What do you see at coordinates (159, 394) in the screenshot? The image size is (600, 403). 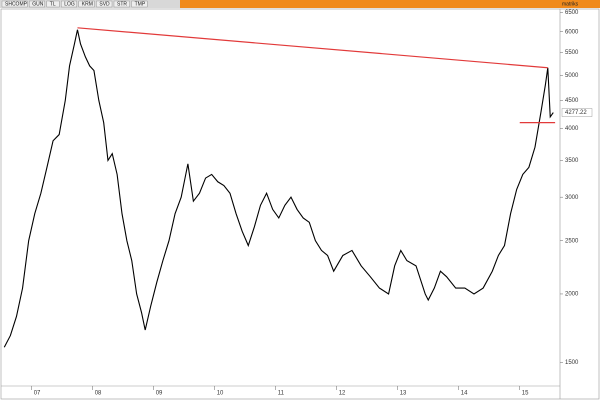 I see `x-tick-label: 09` at bounding box center [159, 394].